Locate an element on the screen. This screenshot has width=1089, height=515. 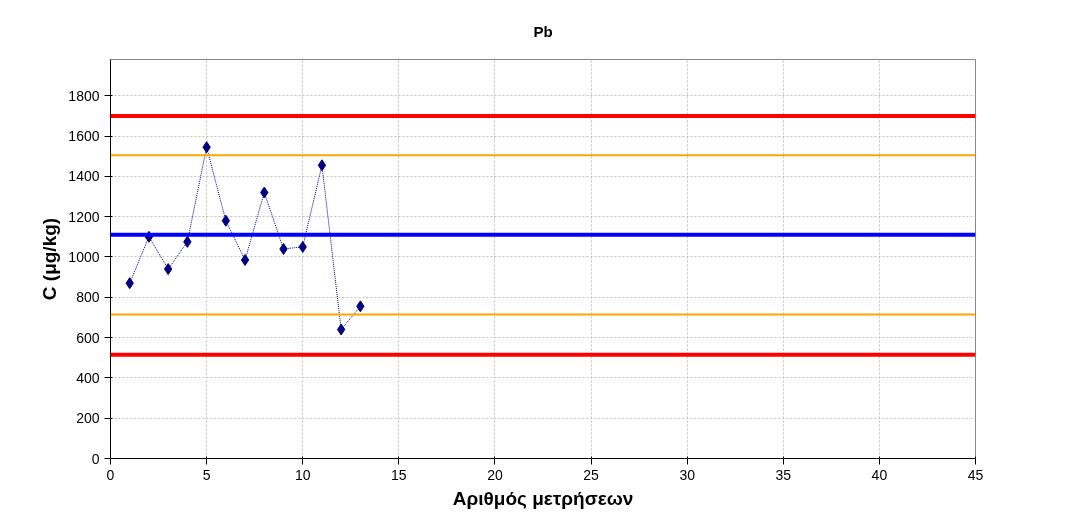
y-tick-label: 1800 is located at coordinates (84, 95).